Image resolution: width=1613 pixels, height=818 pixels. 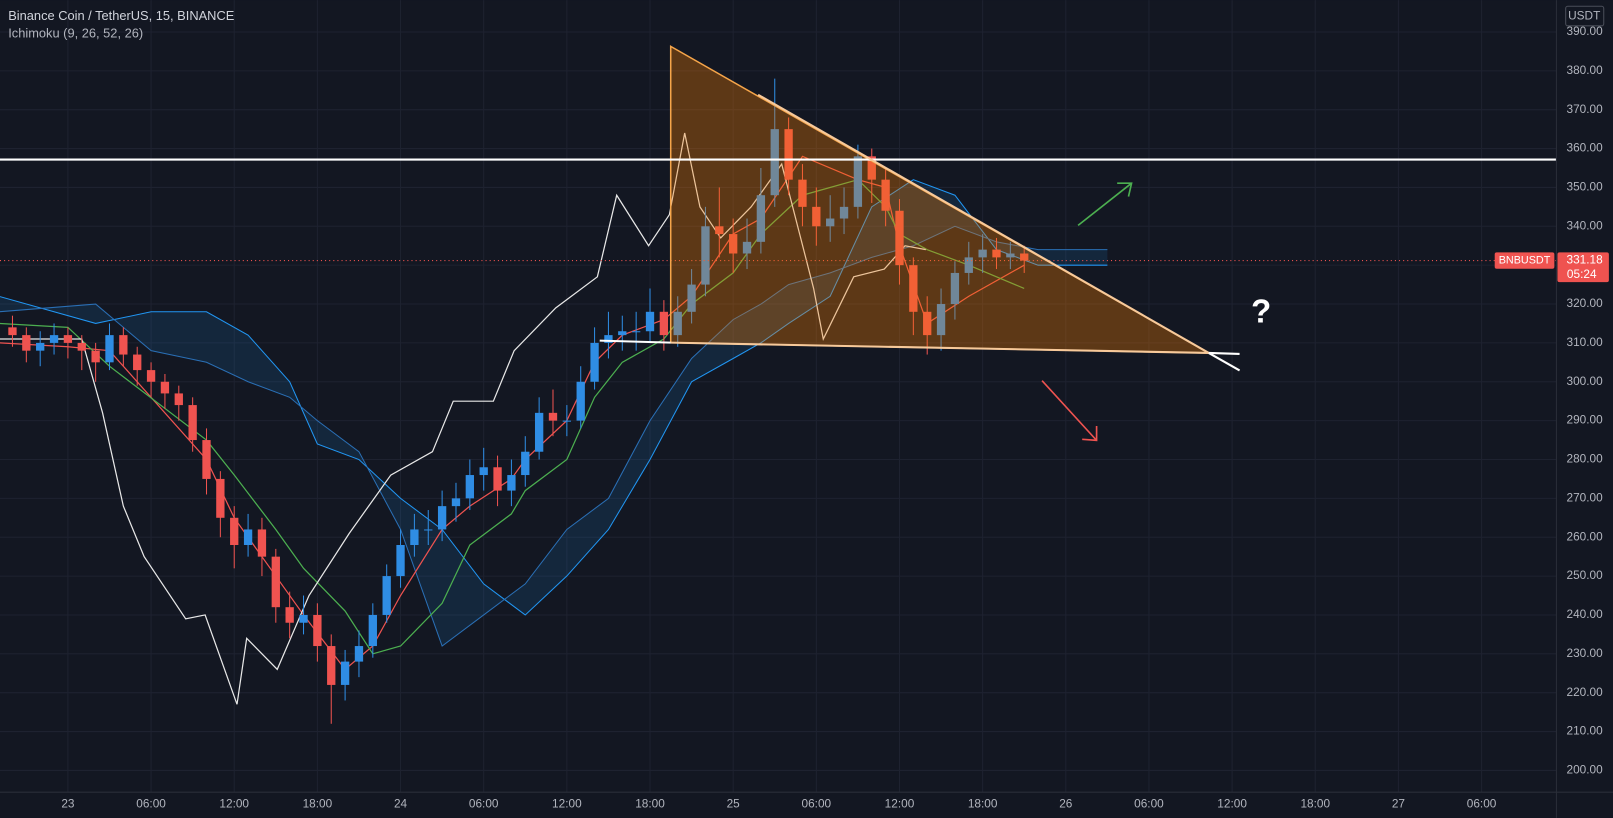 What do you see at coordinates (1066, 804) in the screenshot?
I see `x-tick-label: 26` at bounding box center [1066, 804].